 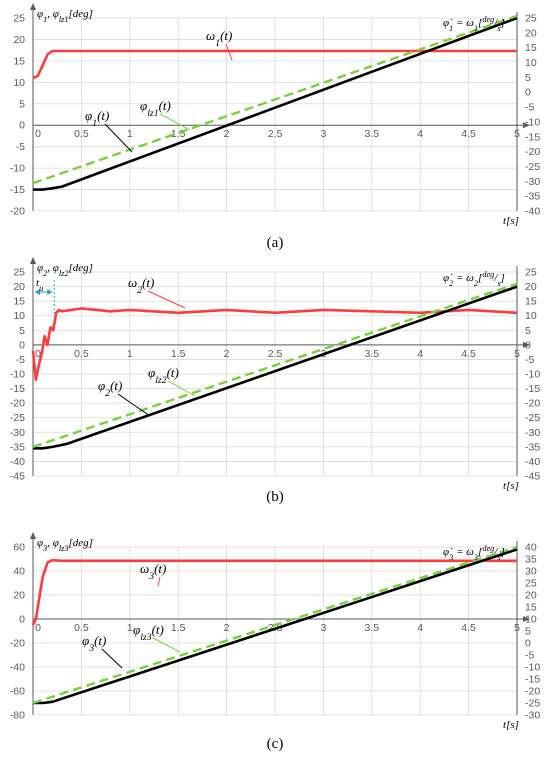 I want to click on right-tick-label: -25, so click(x=532, y=167).